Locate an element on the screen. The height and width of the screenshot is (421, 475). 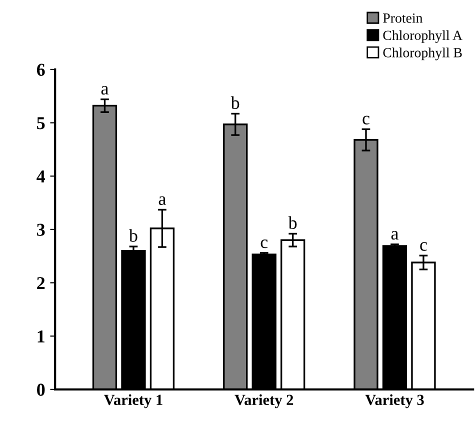
x-tick-label: Variety 3 is located at coordinates (394, 401).